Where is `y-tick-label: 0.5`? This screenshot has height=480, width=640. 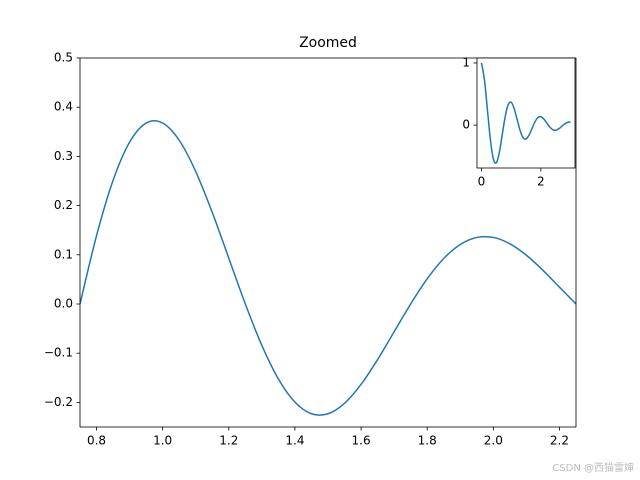 y-tick-label: 0.5 is located at coordinates (63, 58).